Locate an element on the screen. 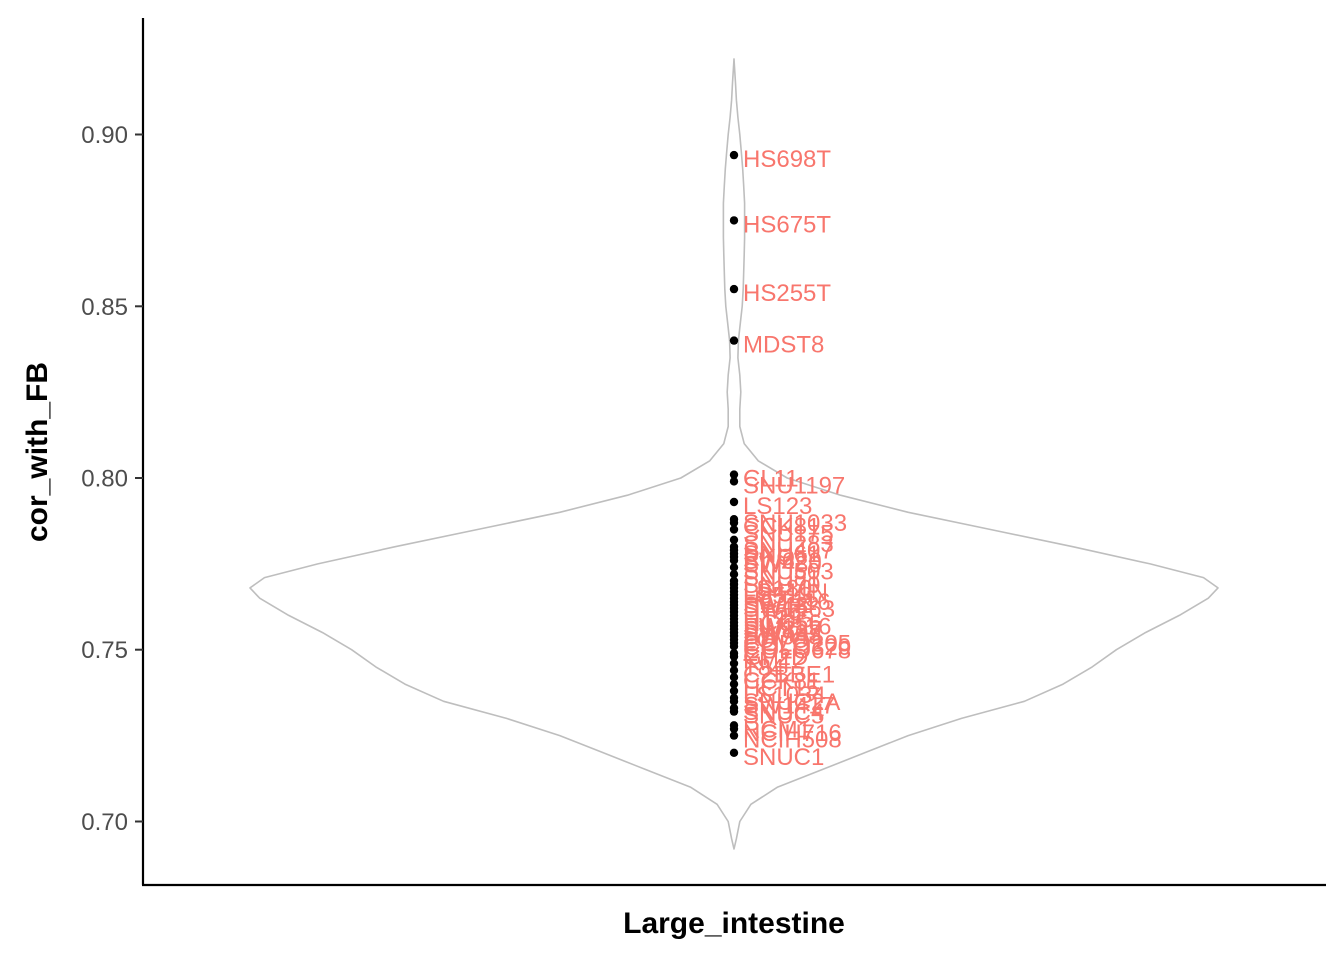 Image resolution: width=1344 pixels, height=960 pixels. data-label: HS675T is located at coordinates (787, 224).